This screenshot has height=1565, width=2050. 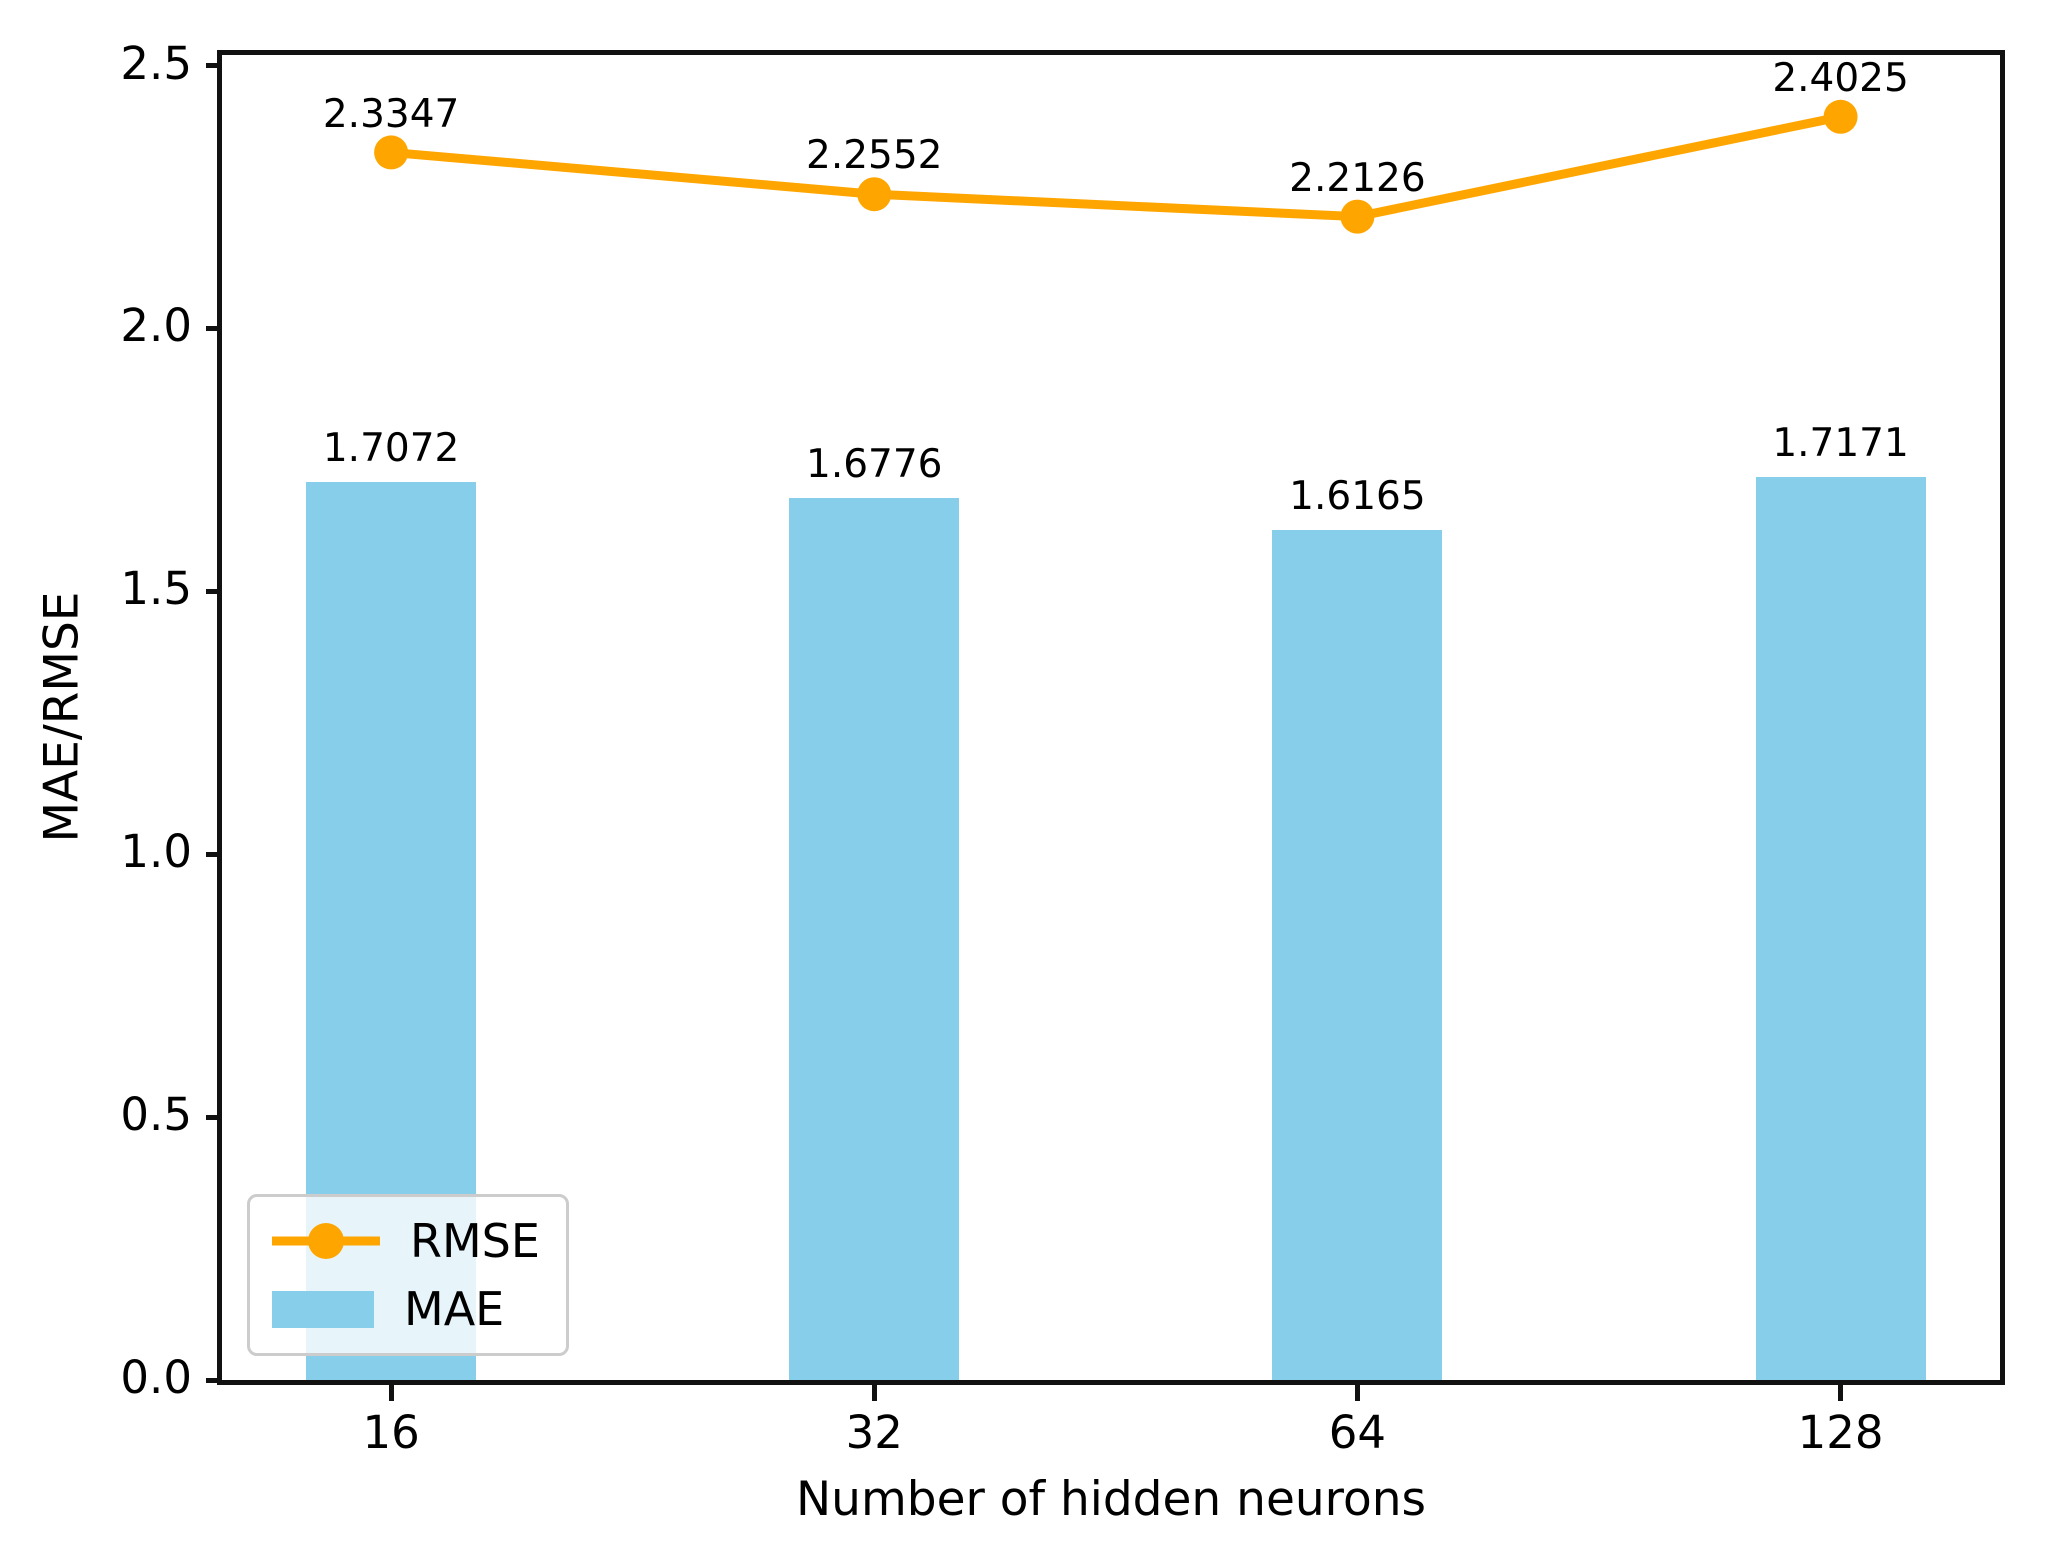 What do you see at coordinates (1357, 497) in the screenshot?
I see `value-label-mae-64: 1.6165` at bounding box center [1357, 497].